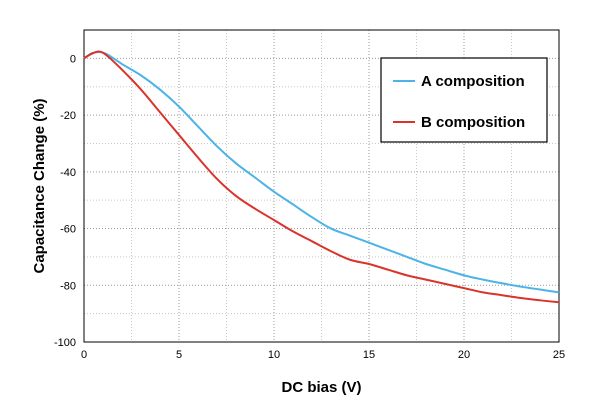 The width and height of the screenshot is (600, 412). Describe the element at coordinates (68, 116) in the screenshot. I see `y-tick-label: -20` at that location.